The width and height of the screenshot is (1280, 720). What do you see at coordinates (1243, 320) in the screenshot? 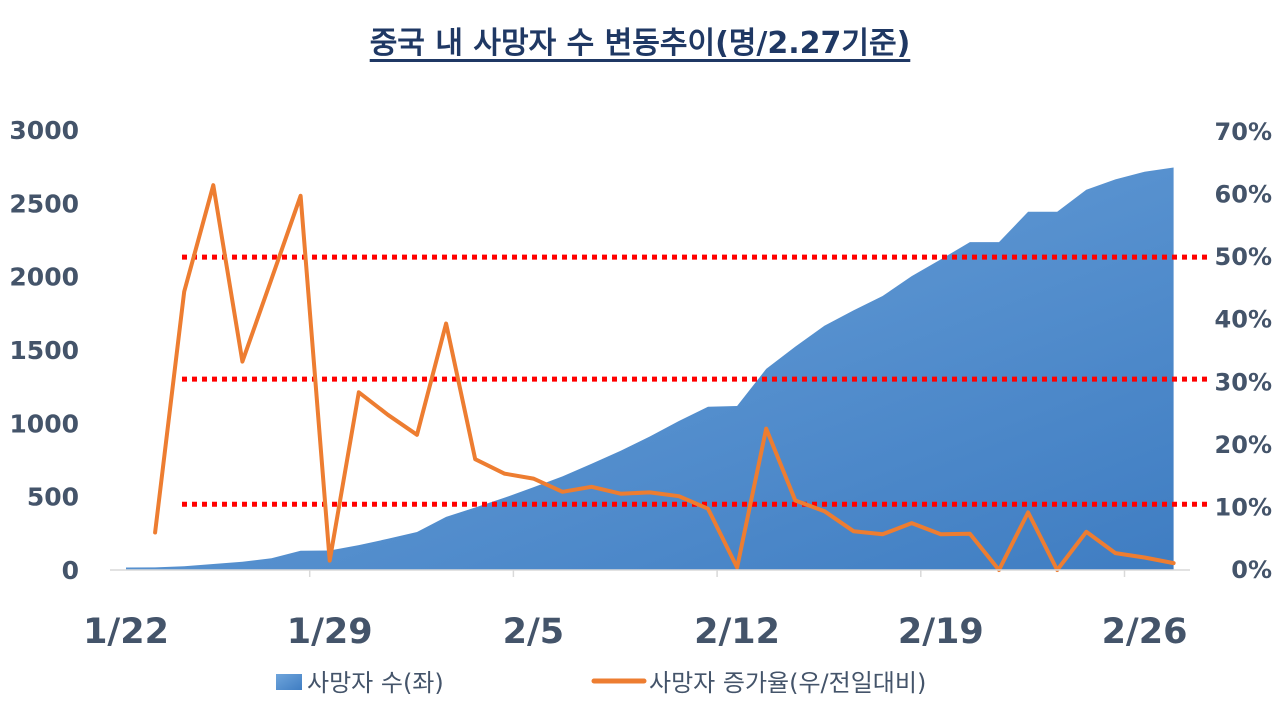
I see `y-right-tick-label: 40%` at bounding box center [1243, 320].